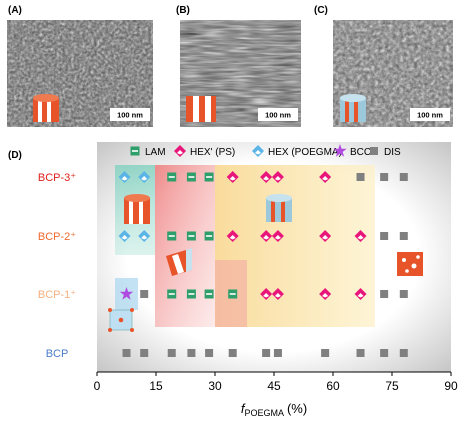 Image resolution: width=459 pixels, height=426 pixels. I want to click on panel-label: (B), so click(183, 10).